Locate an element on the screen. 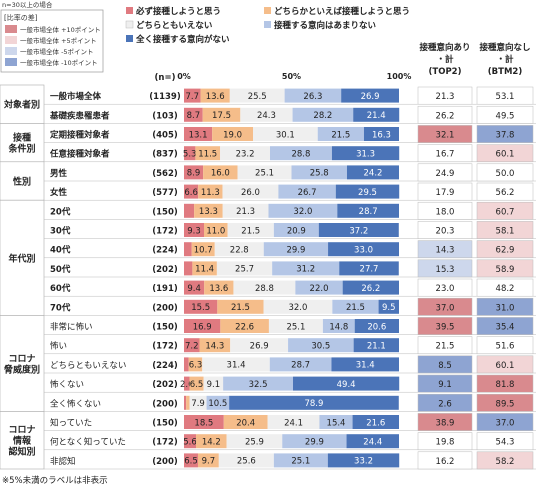 Image resolution: width=536 pixels, height=492 pixels. top2-value: 17.9 is located at coordinates (445, 193).